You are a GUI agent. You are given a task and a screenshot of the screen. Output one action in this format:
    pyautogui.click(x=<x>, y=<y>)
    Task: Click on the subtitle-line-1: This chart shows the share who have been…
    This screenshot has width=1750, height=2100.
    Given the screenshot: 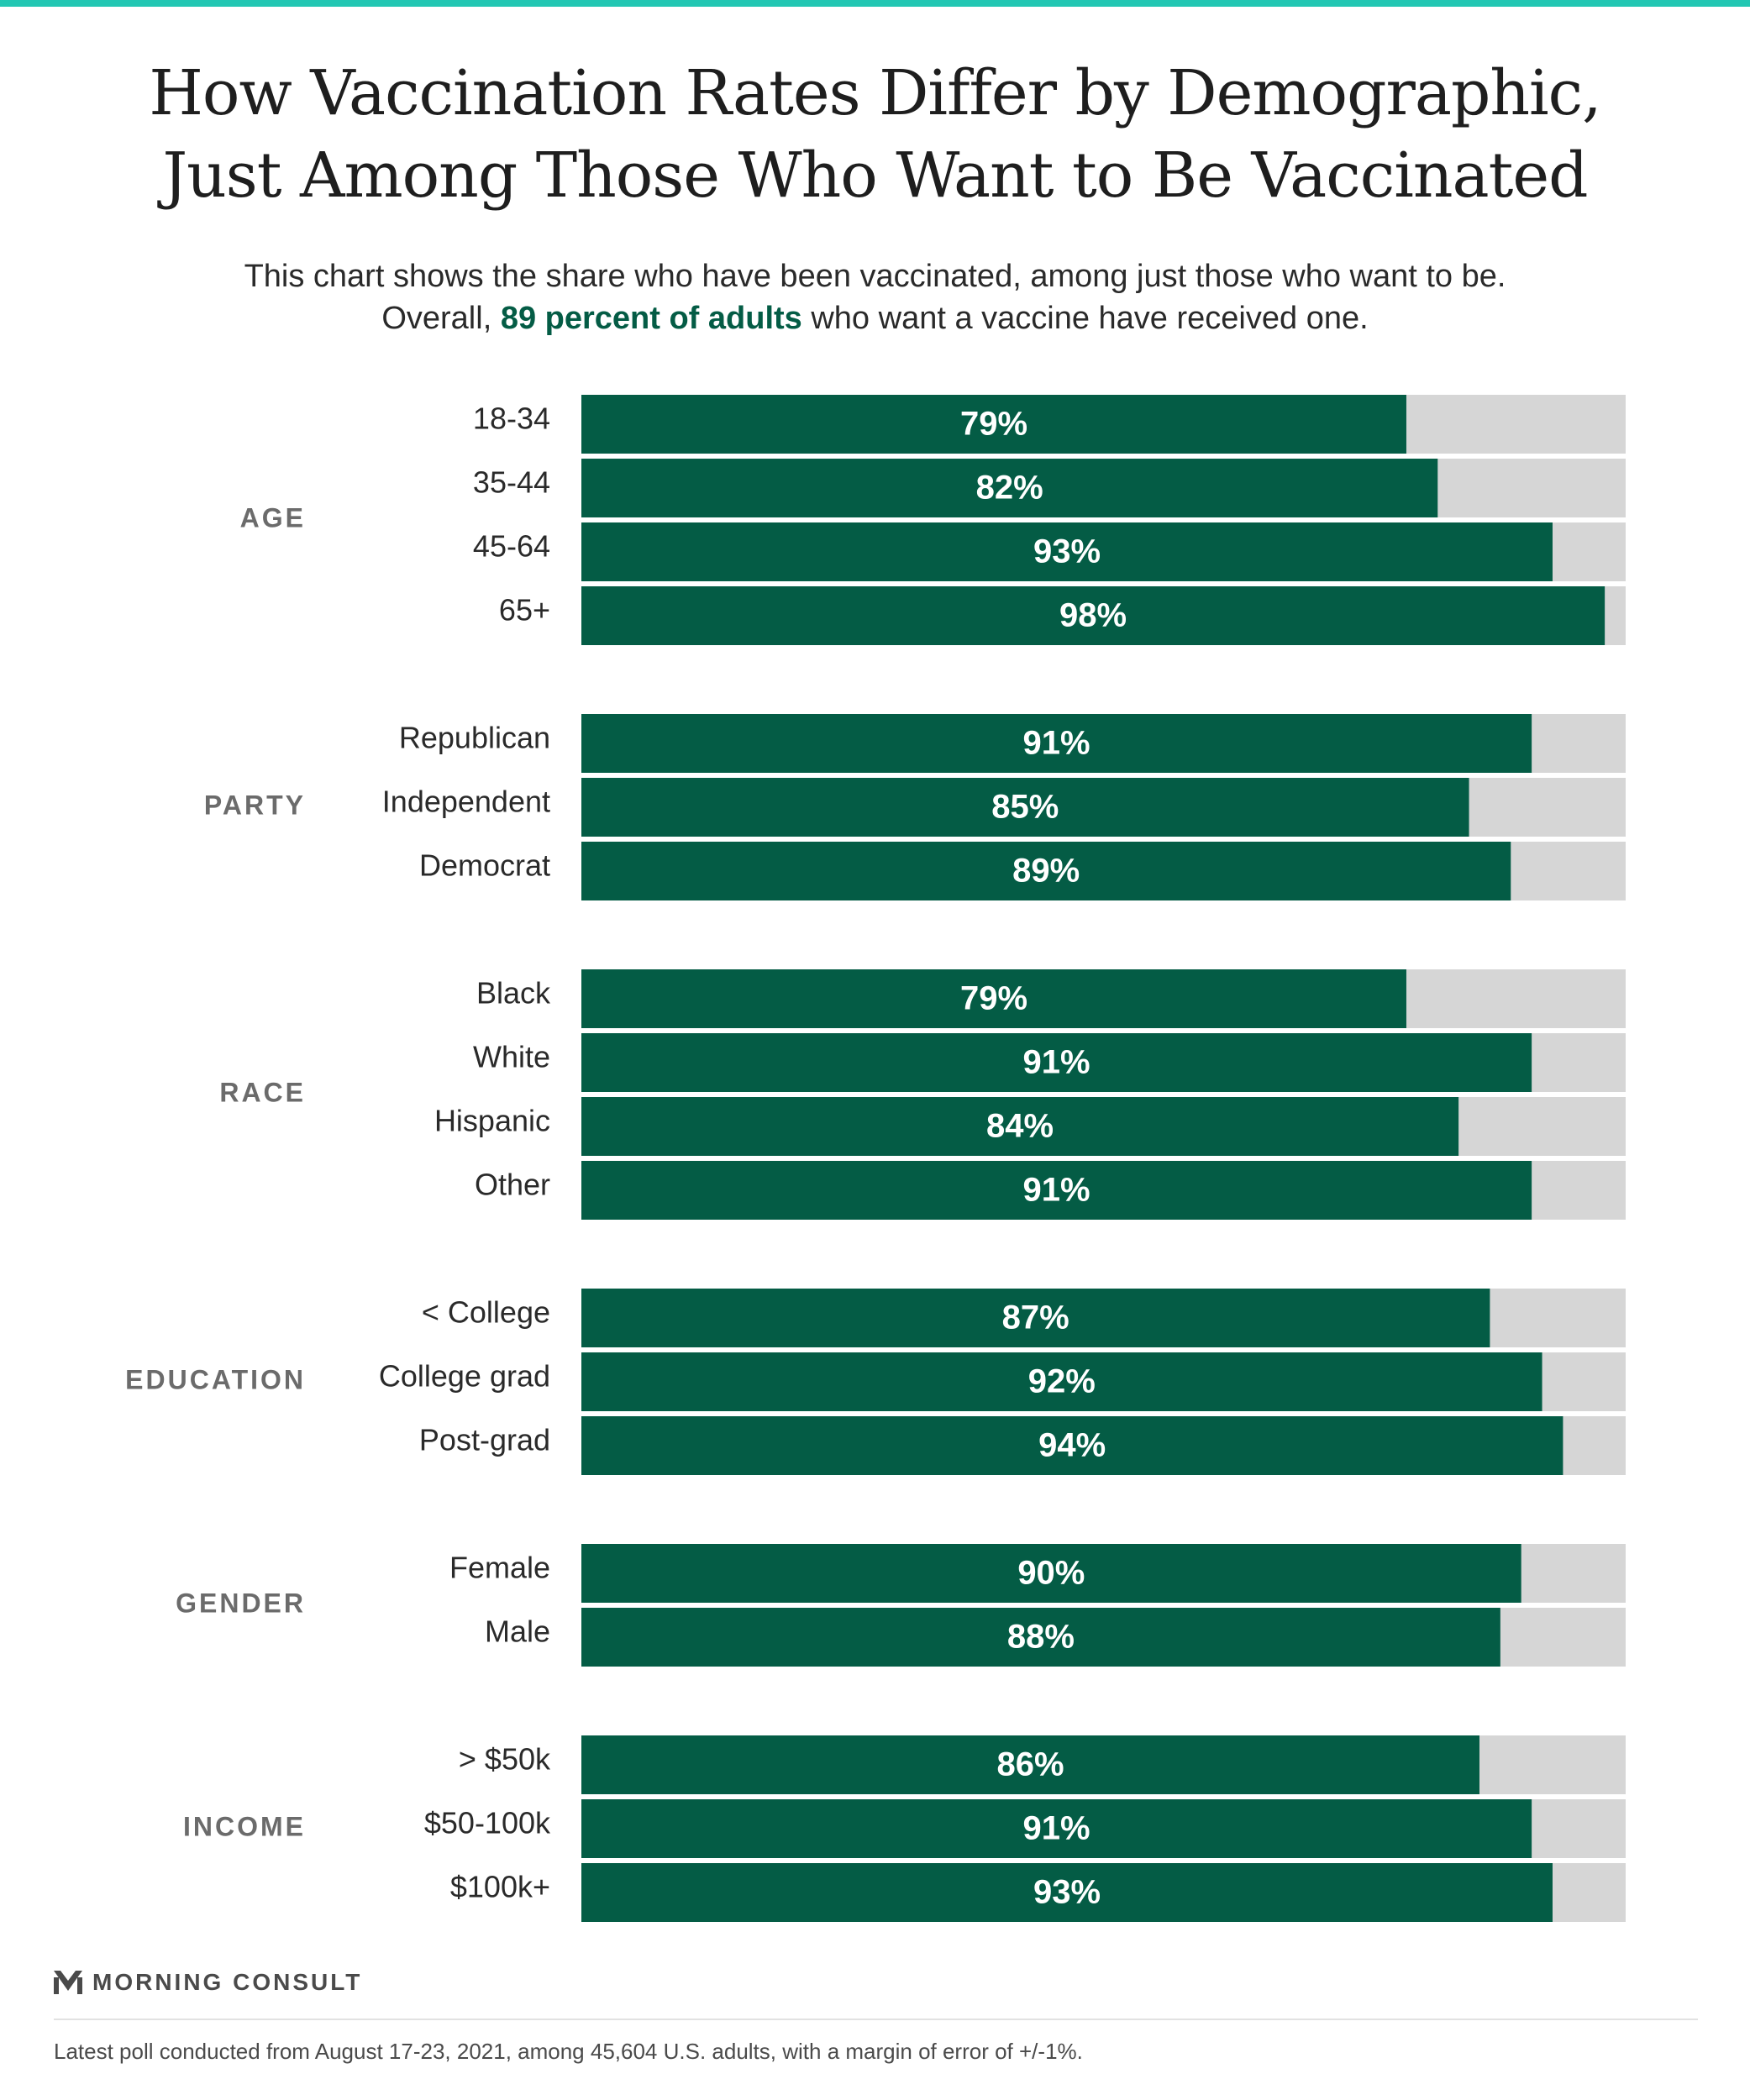 What is the action you would take?
    pyautogui.click(x=875, y=276)
    